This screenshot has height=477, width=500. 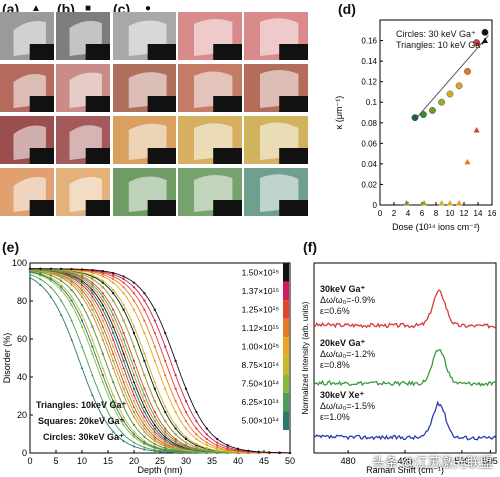 I want to click on label-30kev-xe: 30keV Xe⁺ Δω/ω₀=-1.5% ε=1.0%, so click(x=347, y=406).